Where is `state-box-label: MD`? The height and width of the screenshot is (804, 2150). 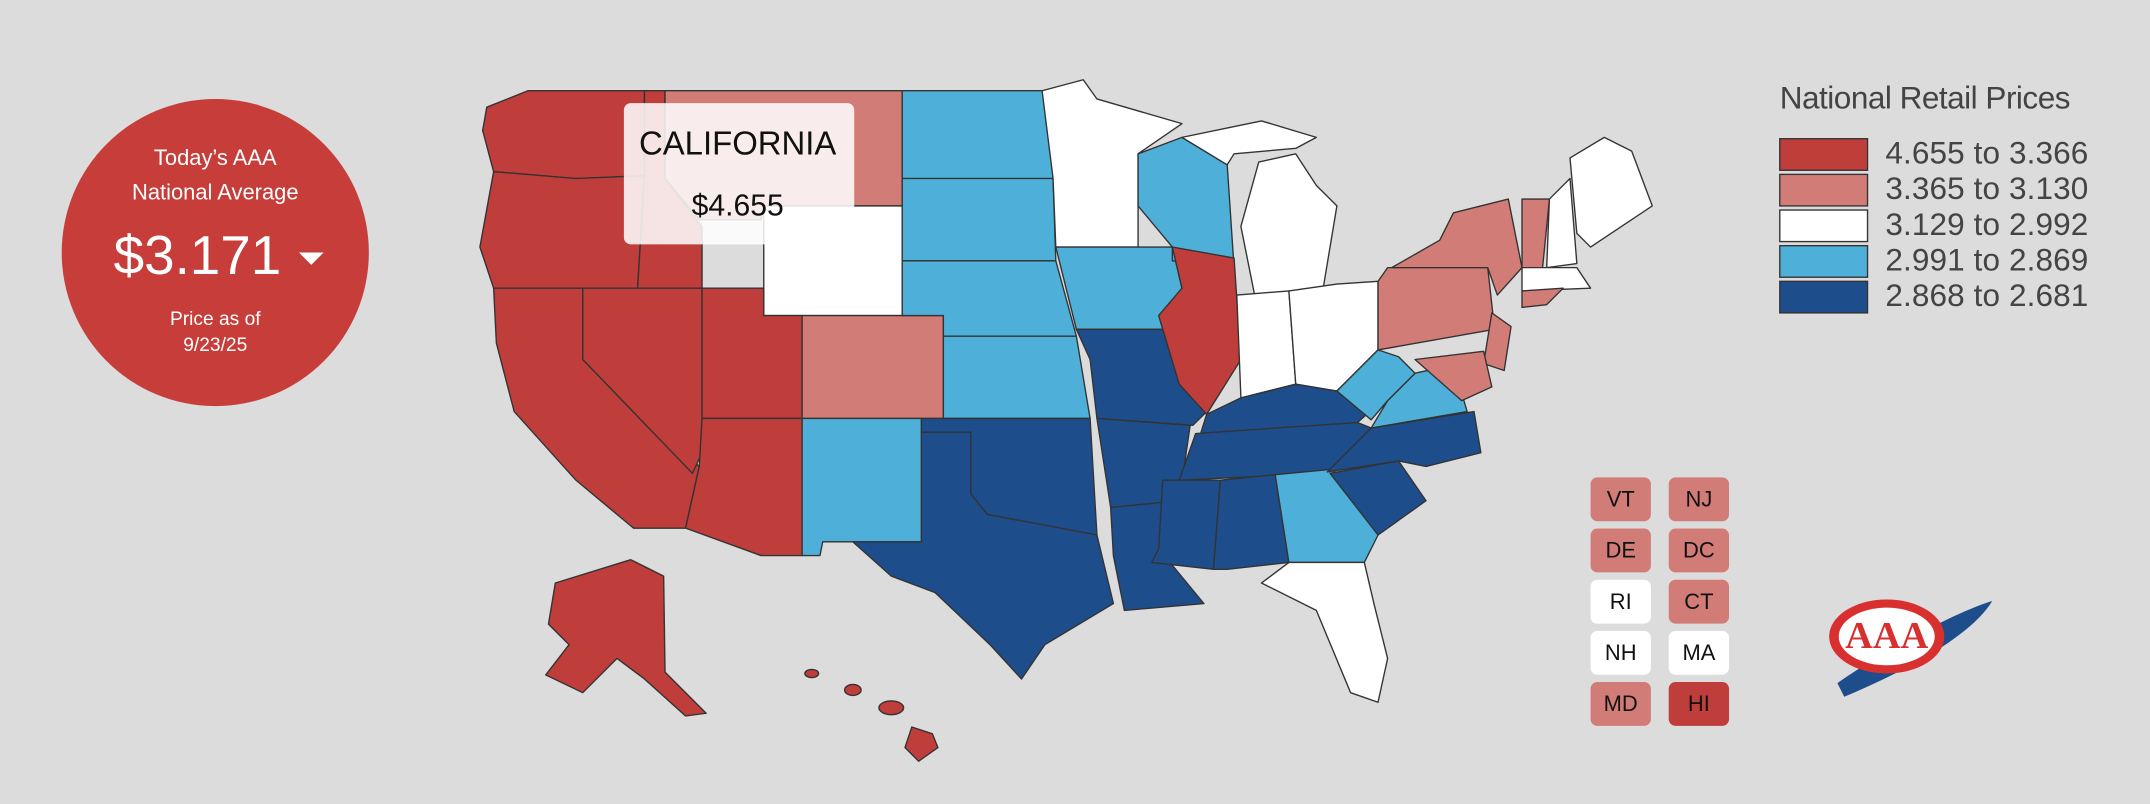 state-box-label: MD is located at coordinates (1621, 703).